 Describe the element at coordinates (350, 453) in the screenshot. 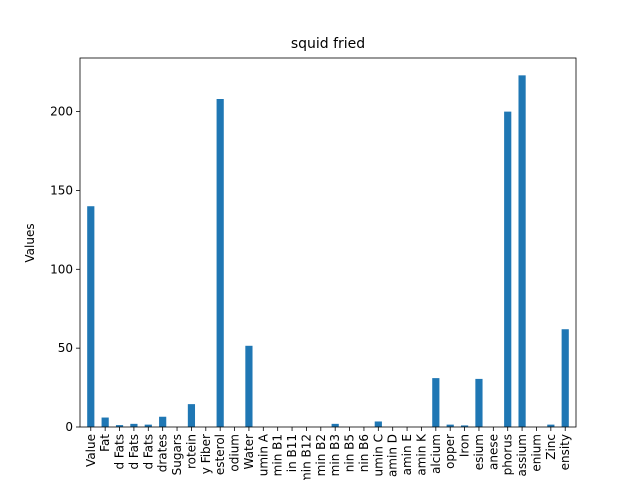

I see `x-tick-label: nin B5` at that location.